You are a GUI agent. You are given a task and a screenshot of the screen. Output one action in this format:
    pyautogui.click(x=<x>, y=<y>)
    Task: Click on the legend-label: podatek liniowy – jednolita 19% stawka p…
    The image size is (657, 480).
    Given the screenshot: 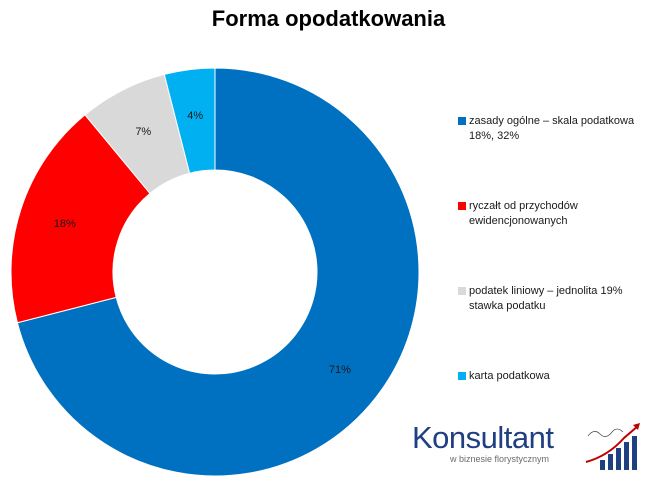 What is the action you would take?
    pyautogui.click(x=546, y=298)
    